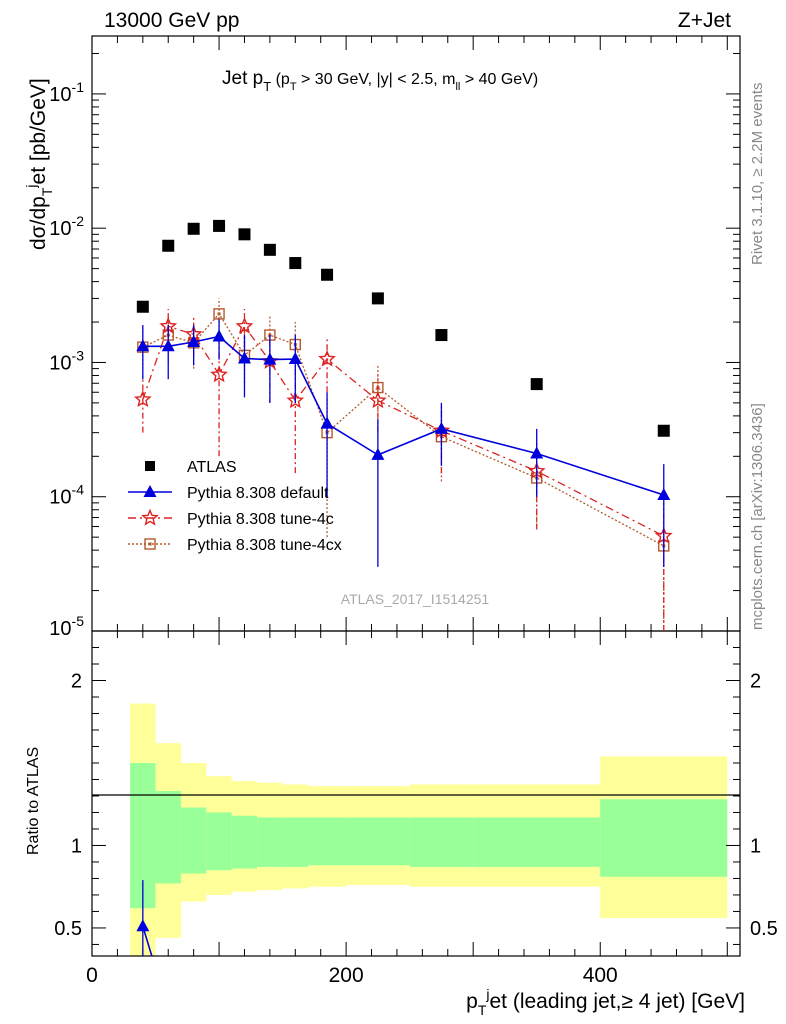  I want to click on x-tick-label: 400, so click(600, 975).